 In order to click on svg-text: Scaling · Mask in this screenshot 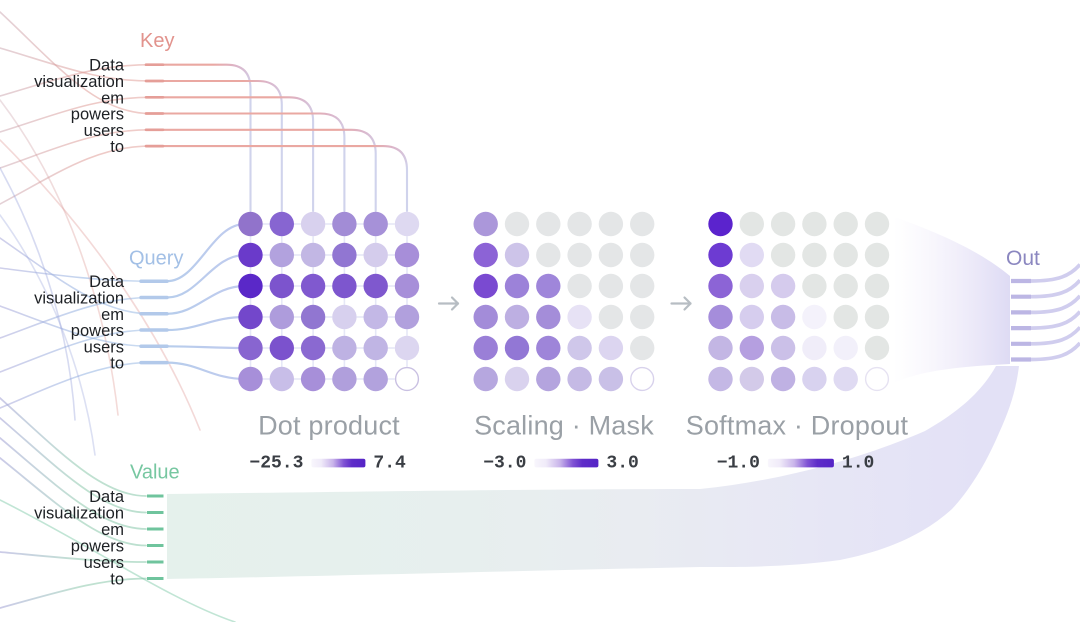, I will do `click(564, 426)`.